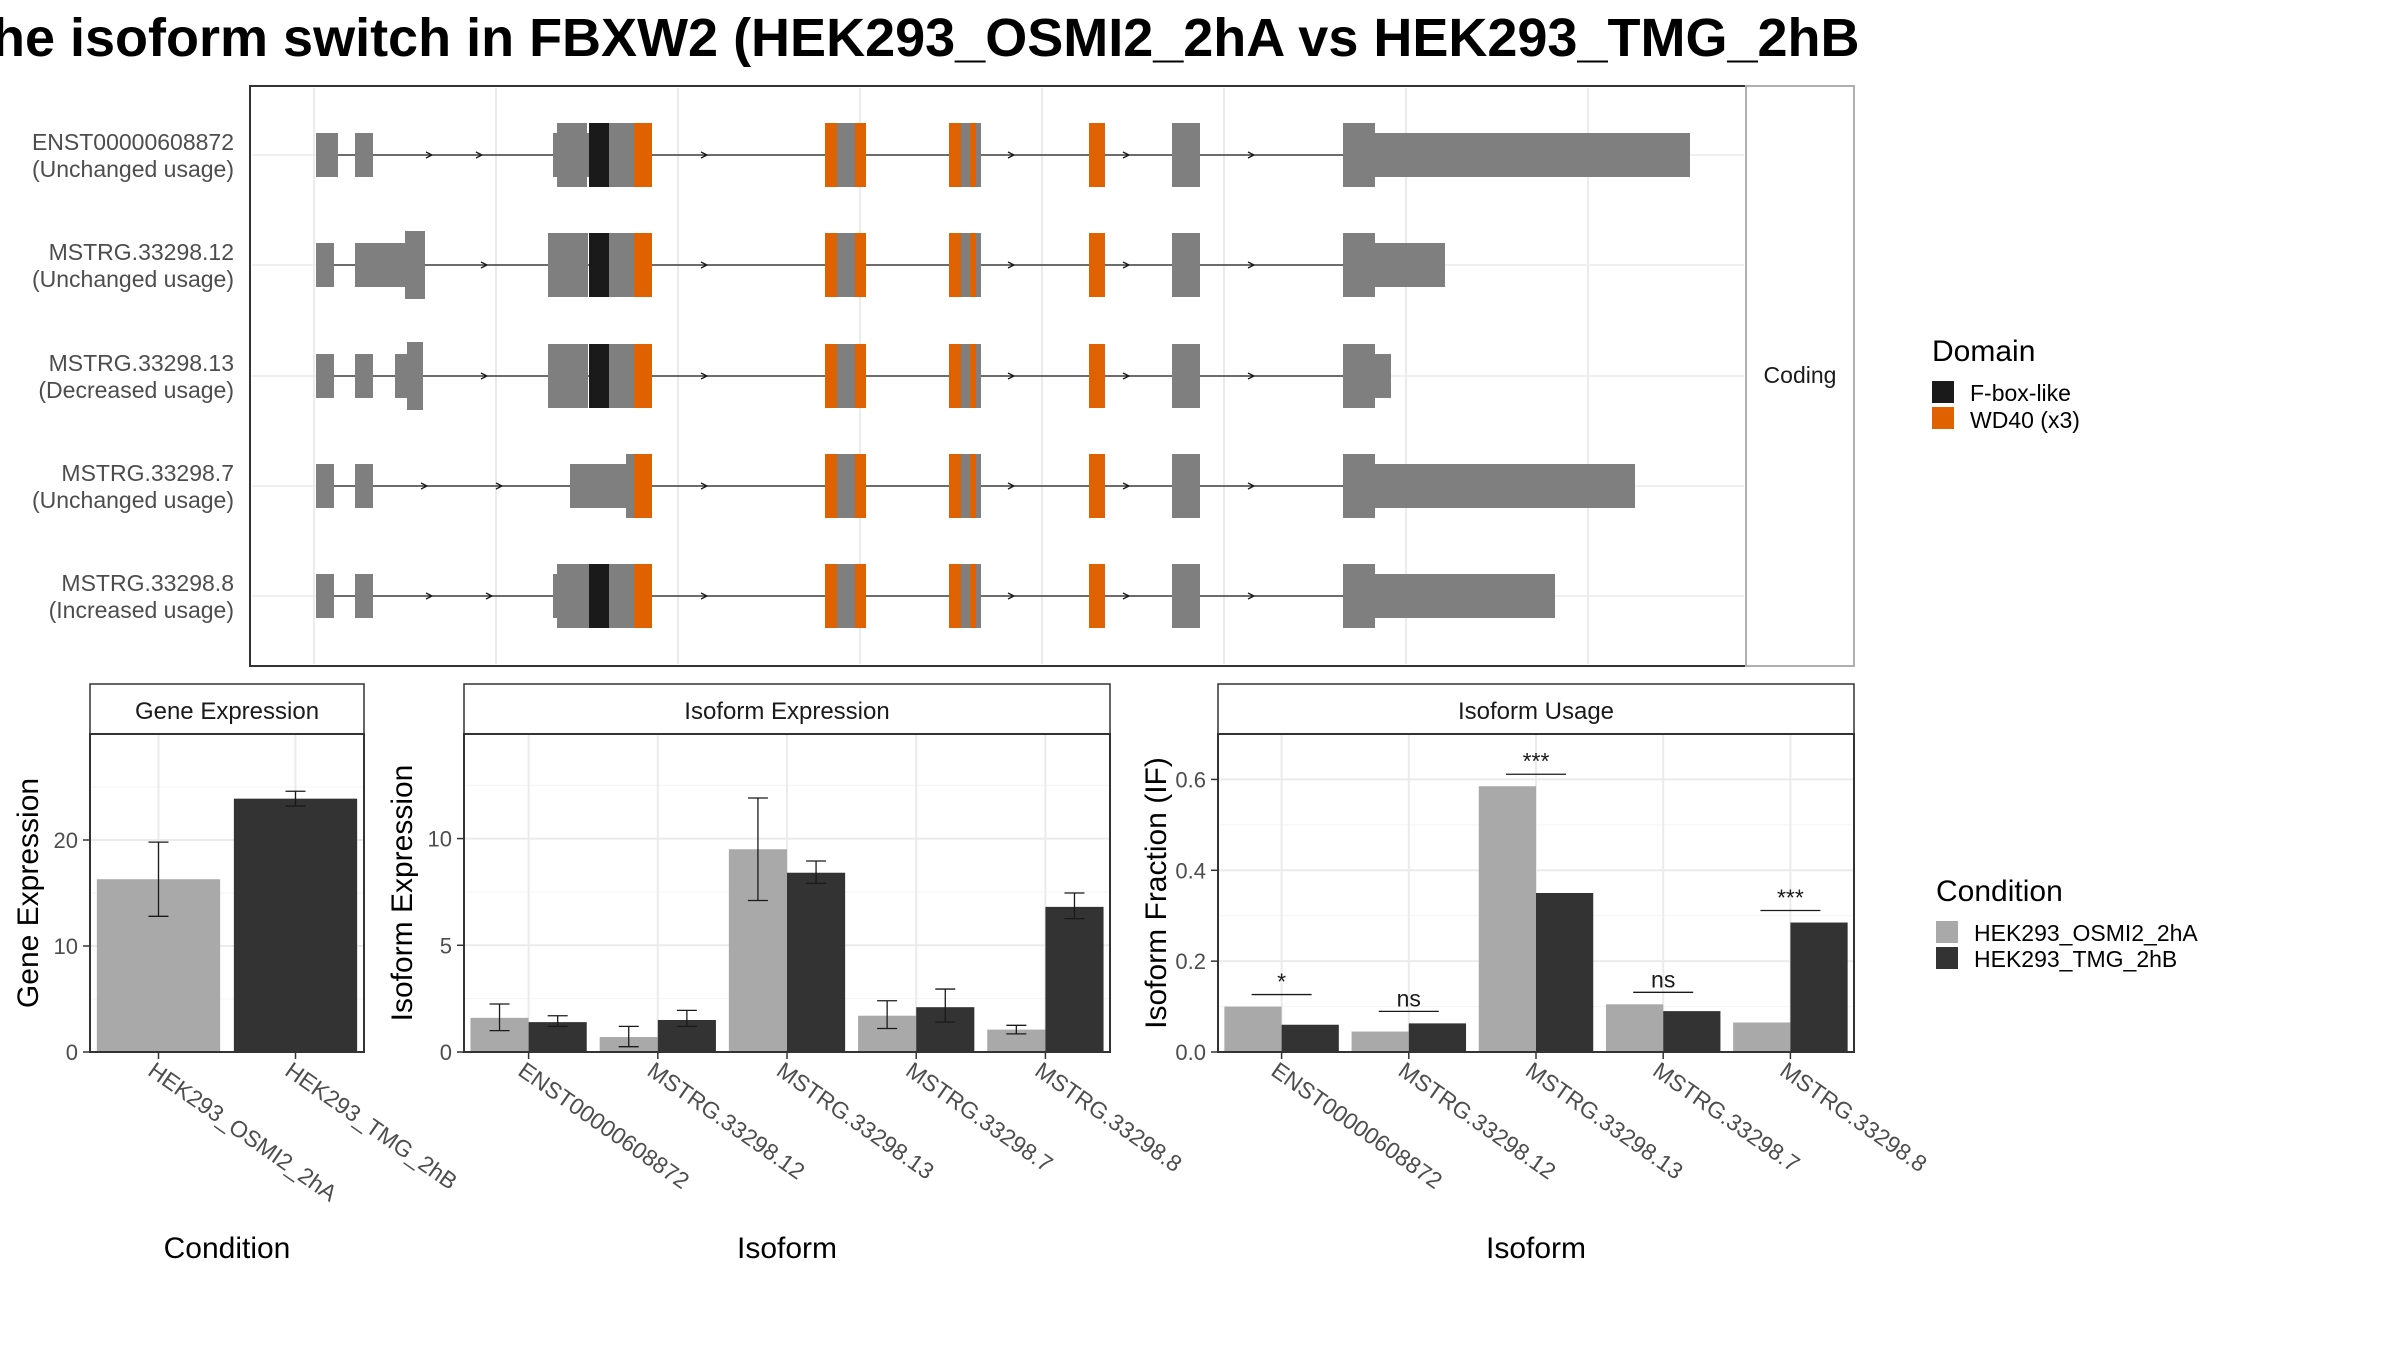 This screenshot has height=1350, width=2400. Describe the element at coordinates (1190, 779) in the screenshot. I see `y-tick-label: 0.6` at that location.